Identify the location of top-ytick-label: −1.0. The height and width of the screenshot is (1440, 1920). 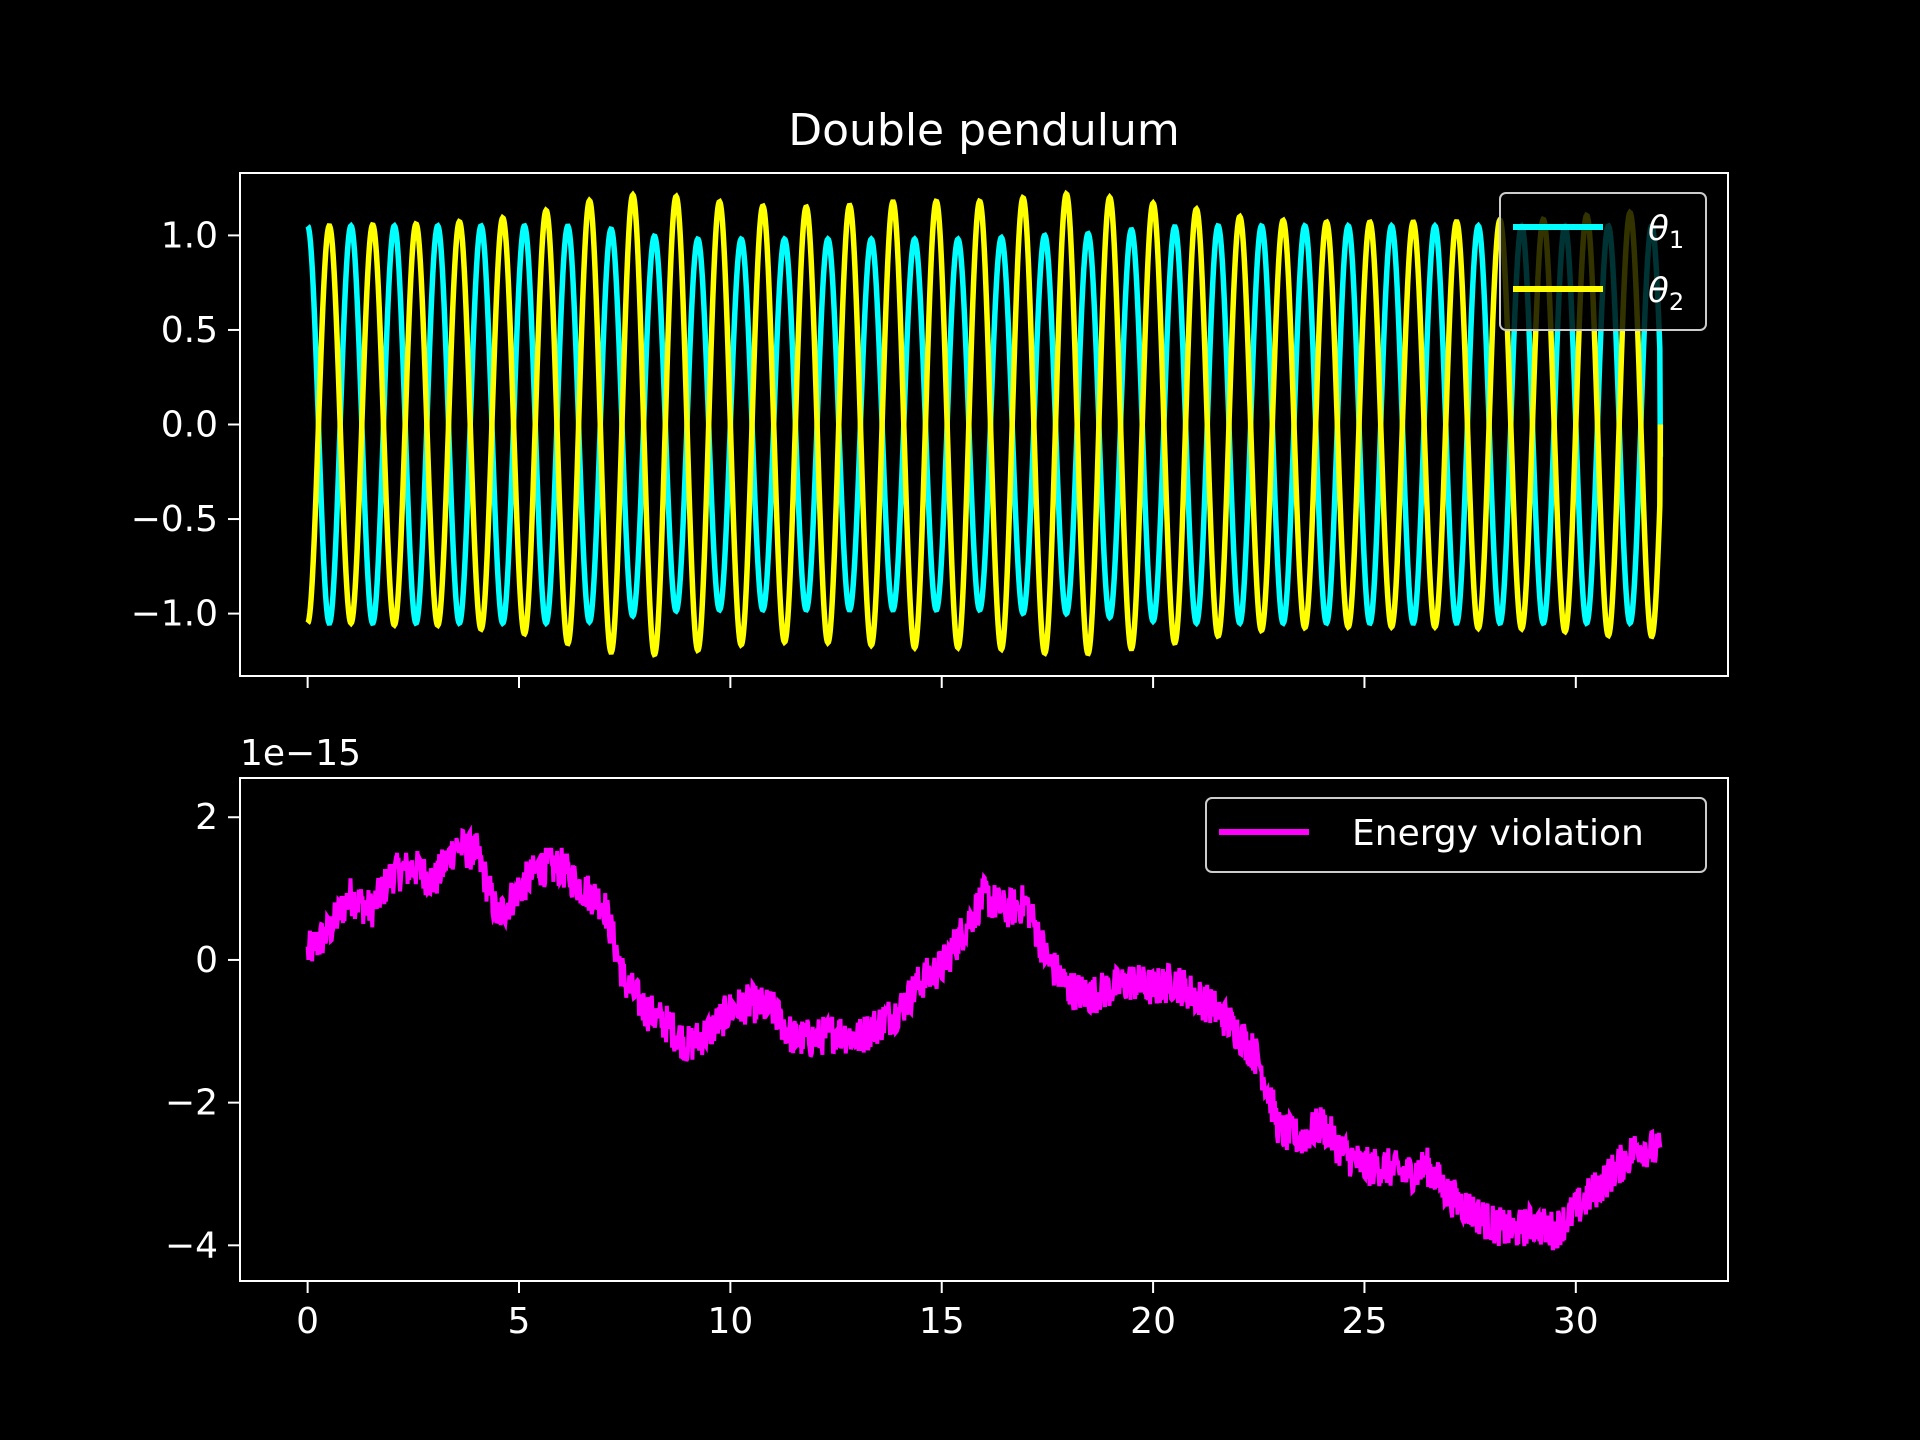
(174, 614).